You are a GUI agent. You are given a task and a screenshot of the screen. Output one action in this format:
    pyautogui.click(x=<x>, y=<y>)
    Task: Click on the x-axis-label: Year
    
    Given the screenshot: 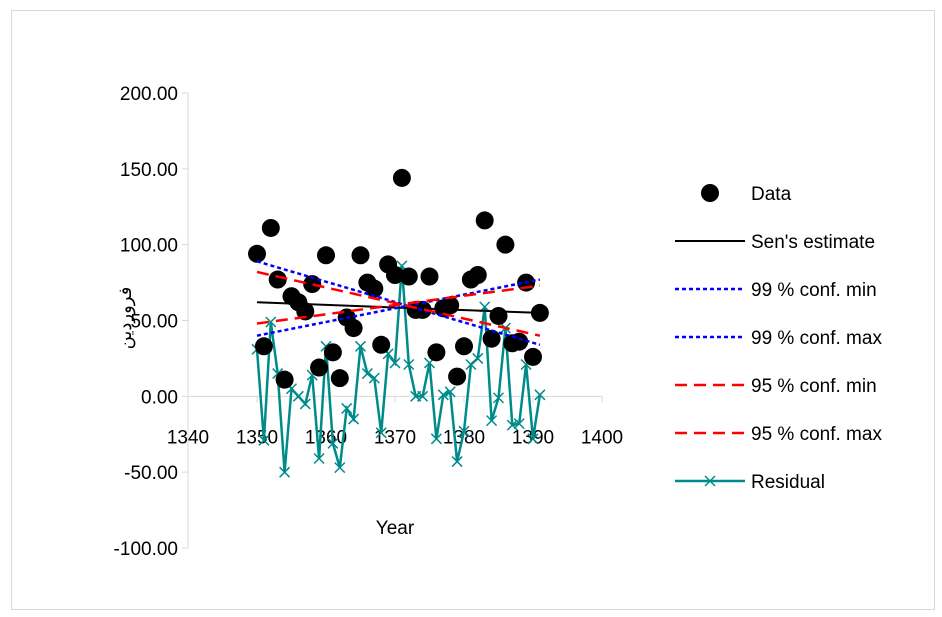 What is the action you would take?
    pyautogui.click(x=395, y=528)
    